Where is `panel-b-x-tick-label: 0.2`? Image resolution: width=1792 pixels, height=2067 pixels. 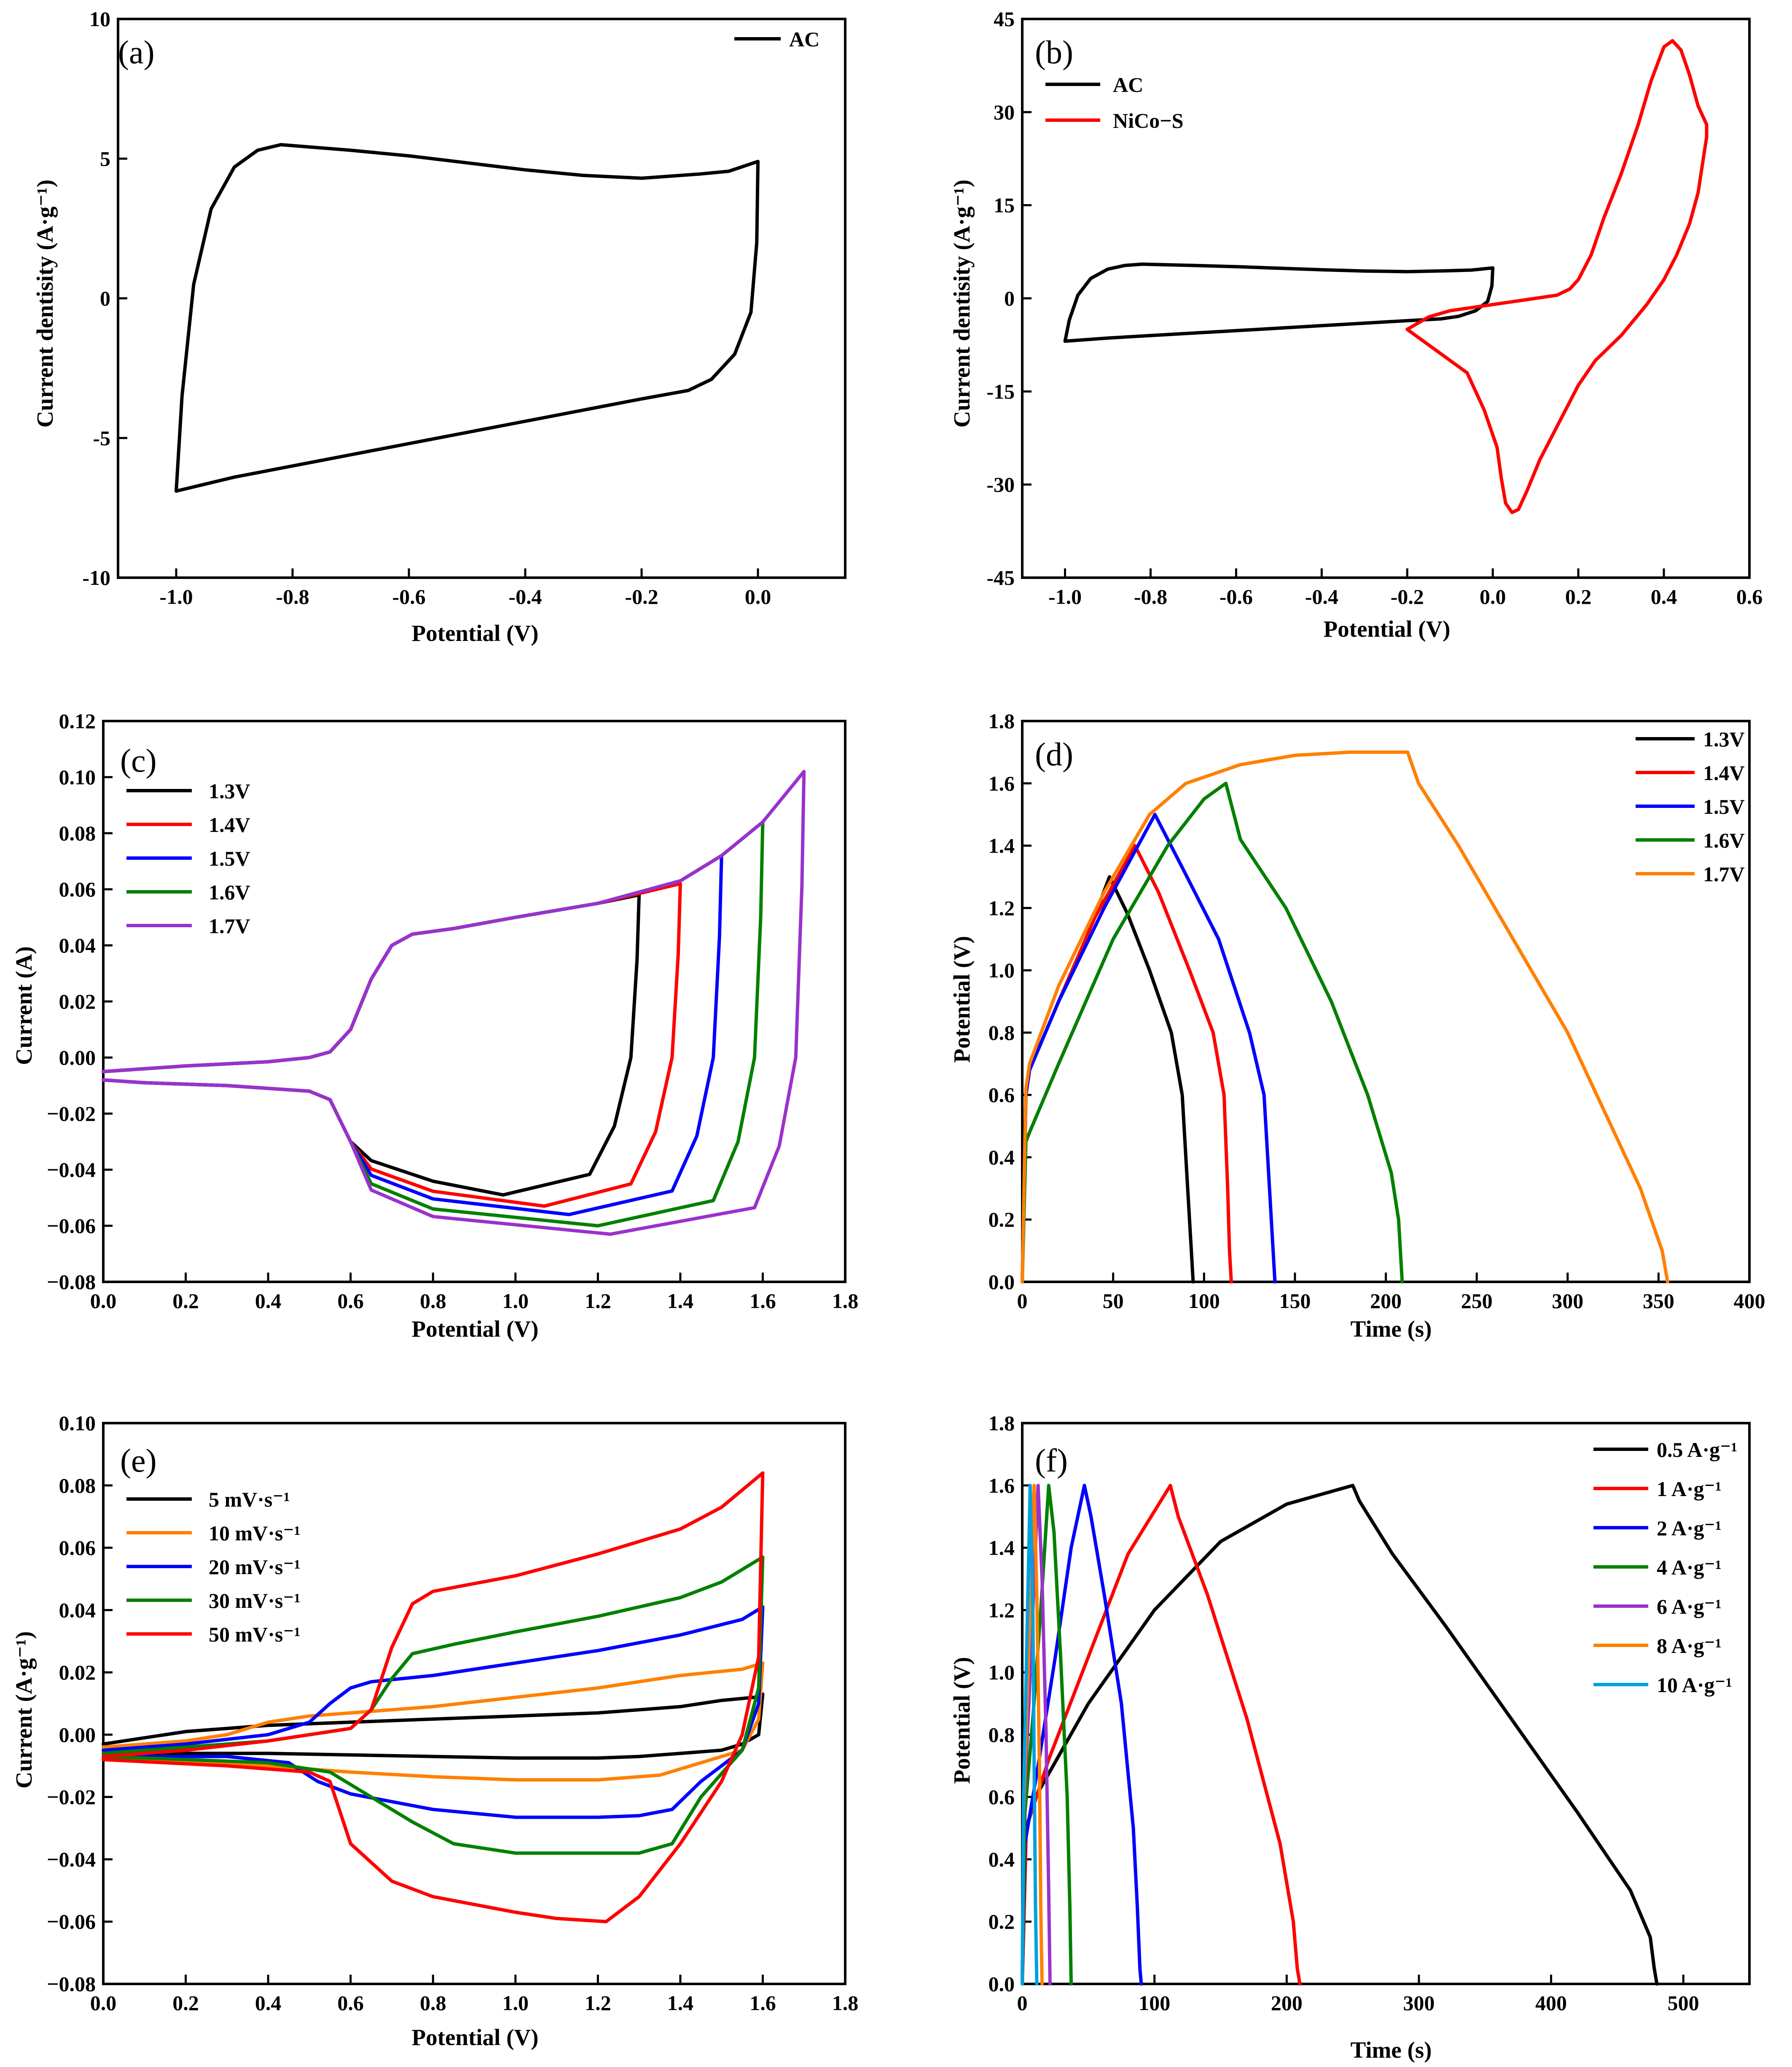 panel-b-x-tick-label: 0.2 is located at coordinates (1579, 596).